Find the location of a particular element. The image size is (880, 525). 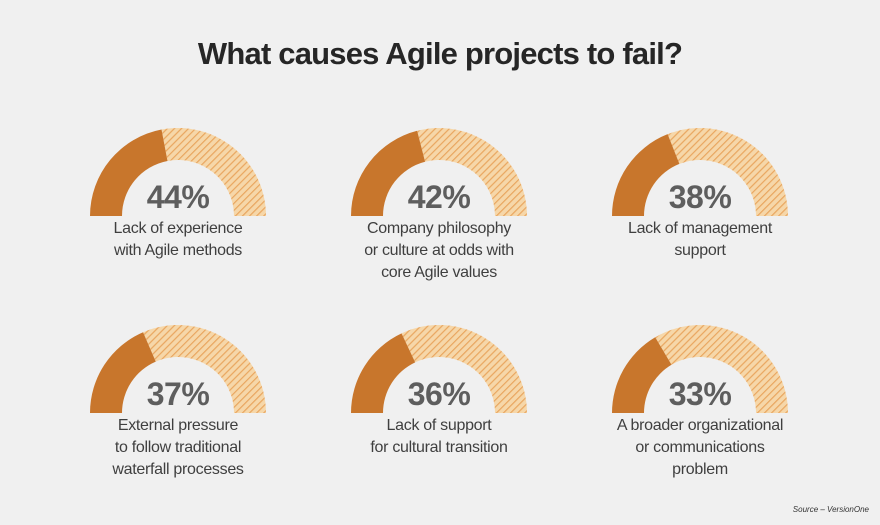

gauge-label: Lack of experience with Agile methods is located at coordinates (178, 239).